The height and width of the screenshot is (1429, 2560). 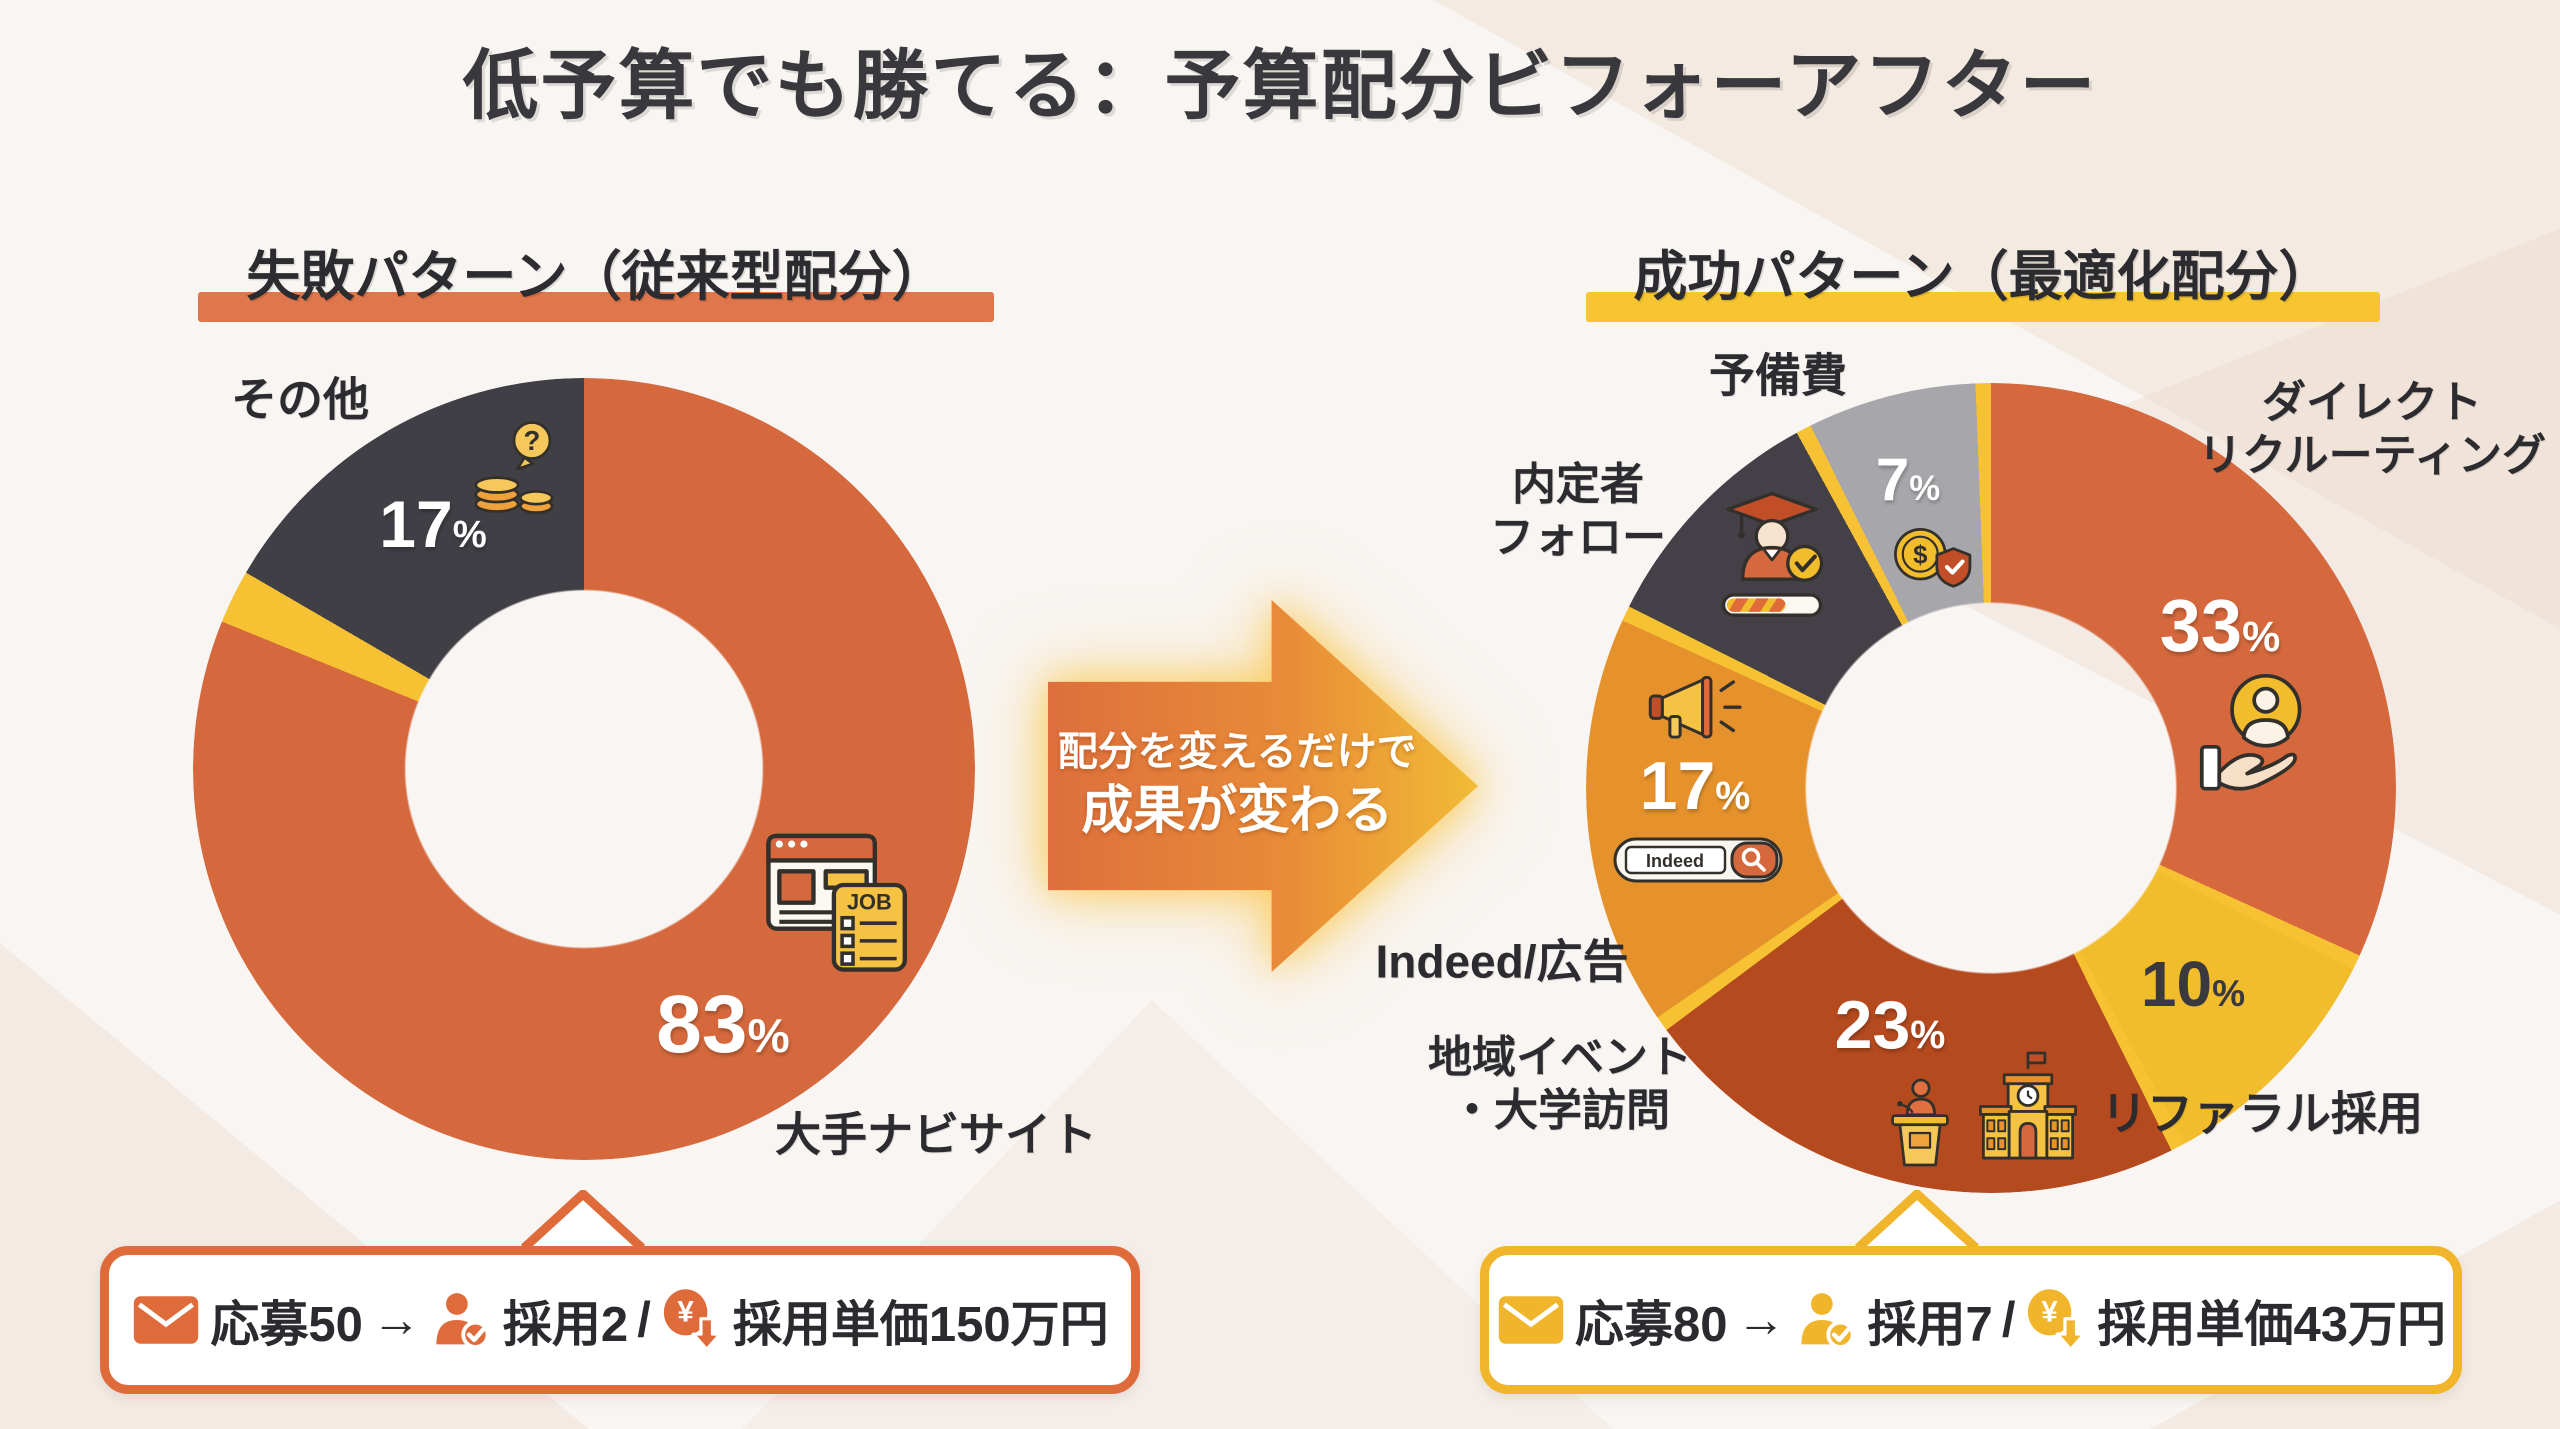 What do you see at coordinates (1772, 560) in the screenshot?
I see `graduate-check-icon` at bounding box center [1772, 560].